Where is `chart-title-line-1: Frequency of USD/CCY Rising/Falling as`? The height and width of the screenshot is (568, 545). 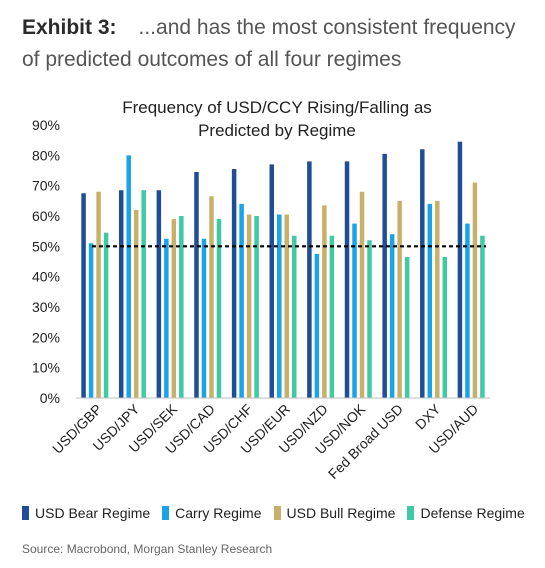
chart-title-line-1: Frequency of USD/CCY Rising/Falling as is located at coordinates (277, 107).